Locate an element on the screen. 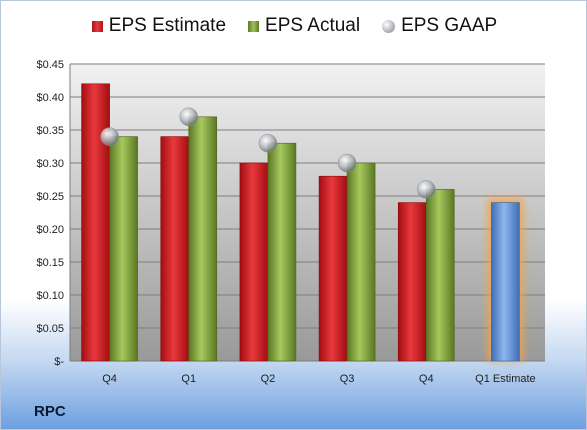 The width and height of the screenshot is (587, 430). legend-swatch-eps-estimate is located at coordinates (97, 26).